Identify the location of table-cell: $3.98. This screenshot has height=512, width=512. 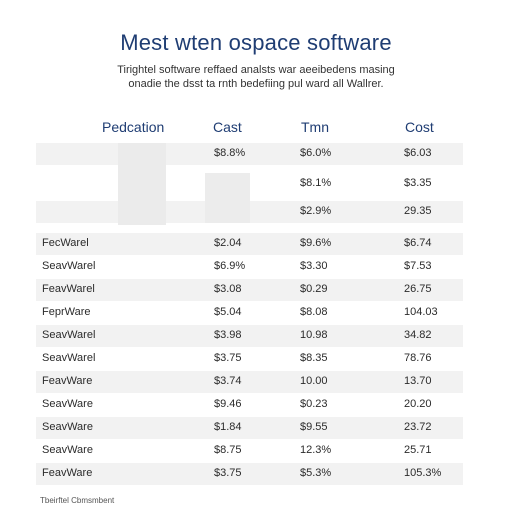
(228, 335).